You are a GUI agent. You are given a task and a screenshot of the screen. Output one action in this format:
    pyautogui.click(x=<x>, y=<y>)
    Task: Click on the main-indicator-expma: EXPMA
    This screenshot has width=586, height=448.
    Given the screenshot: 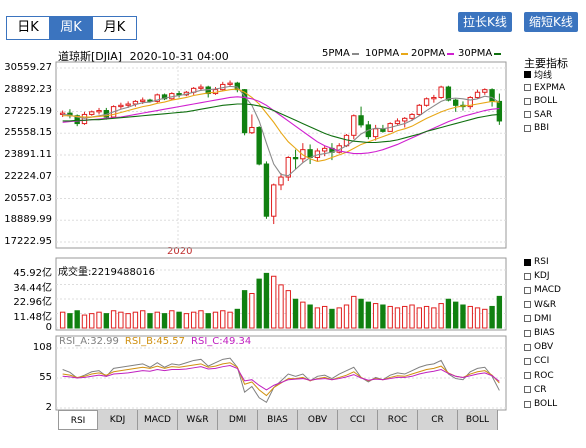 What is the action you would take?
    pyautogui.click(x=544, y=88)
    